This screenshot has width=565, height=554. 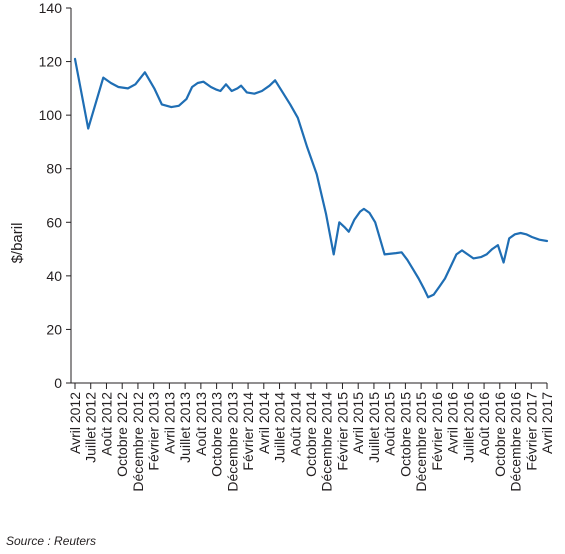 I want to click on x-tick-label: Juillet 2015, so click(x=374, y=427).